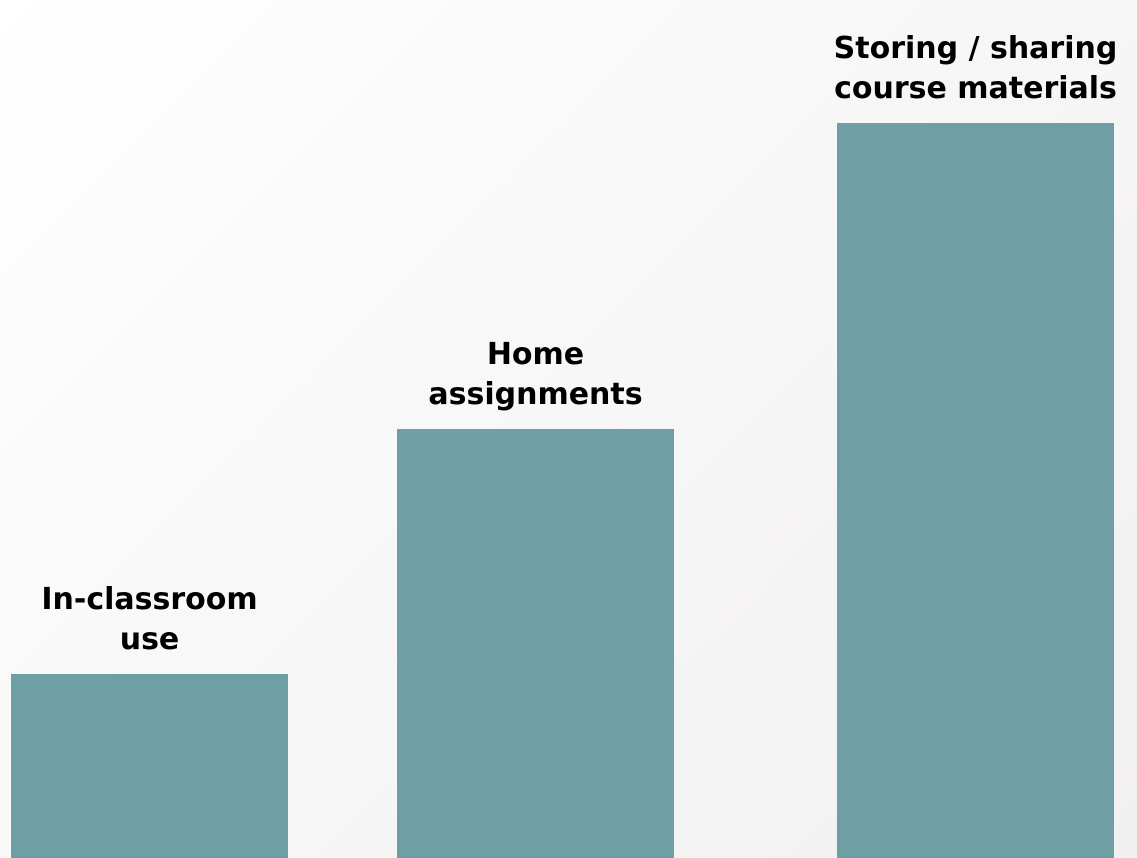 The width and height of the screenshot is (1137, 858). I want to click on bar-label-2: Storing / sharing course materials, so click(975, 68).